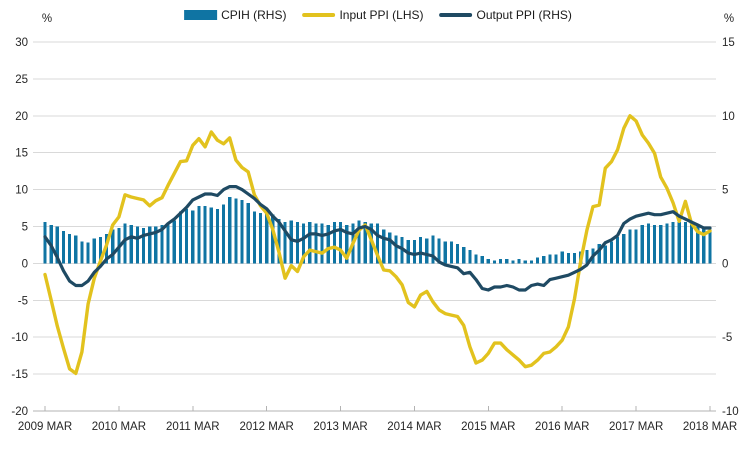 The height and width of the screenshot is (454, 756). Describe the element at coordinates (19, 375) in the screenshot. I see `y-axis-left-tick-label: -15` at that location.